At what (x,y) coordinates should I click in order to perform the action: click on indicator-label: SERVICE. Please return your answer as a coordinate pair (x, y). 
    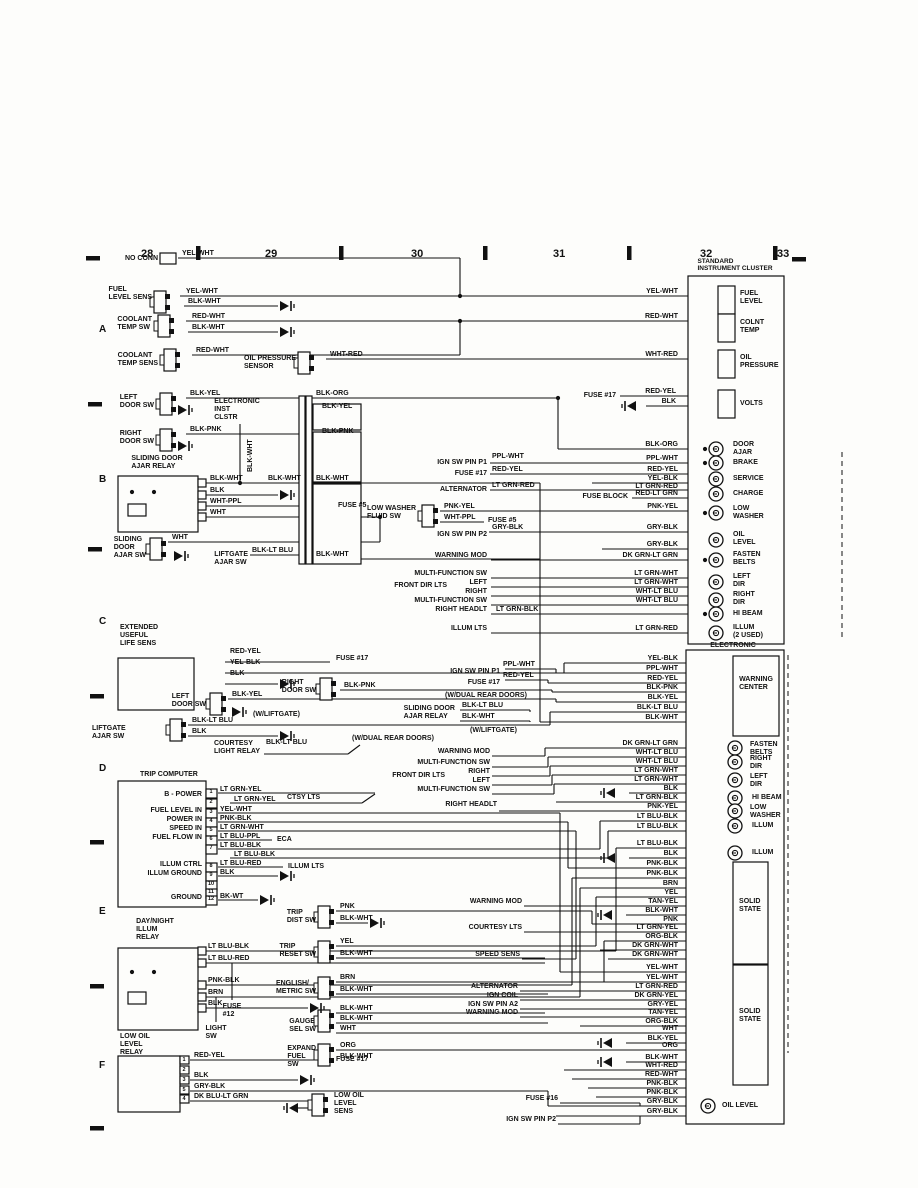
    Looking at the image, I should click on (748, 478).